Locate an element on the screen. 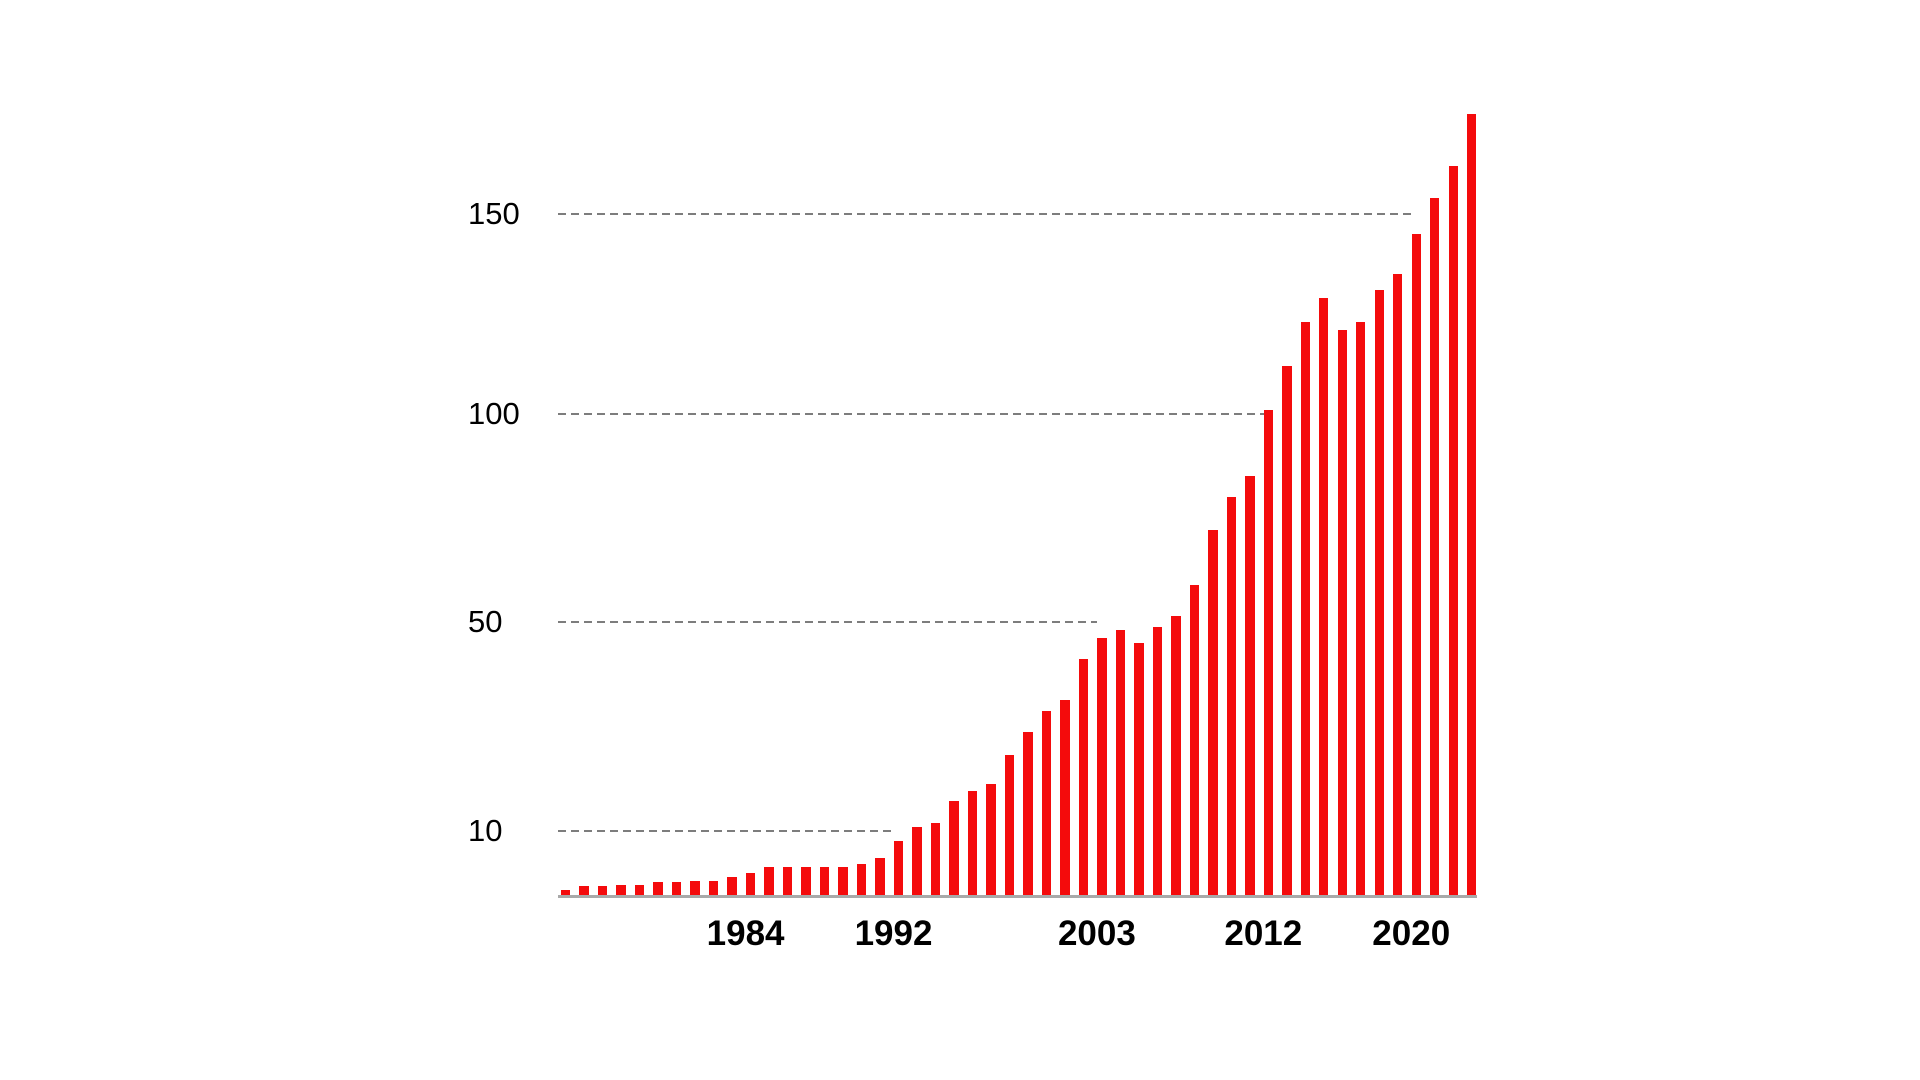 The image size is (1920, 1080). bar-1975 is located at coordinates (584, 890).